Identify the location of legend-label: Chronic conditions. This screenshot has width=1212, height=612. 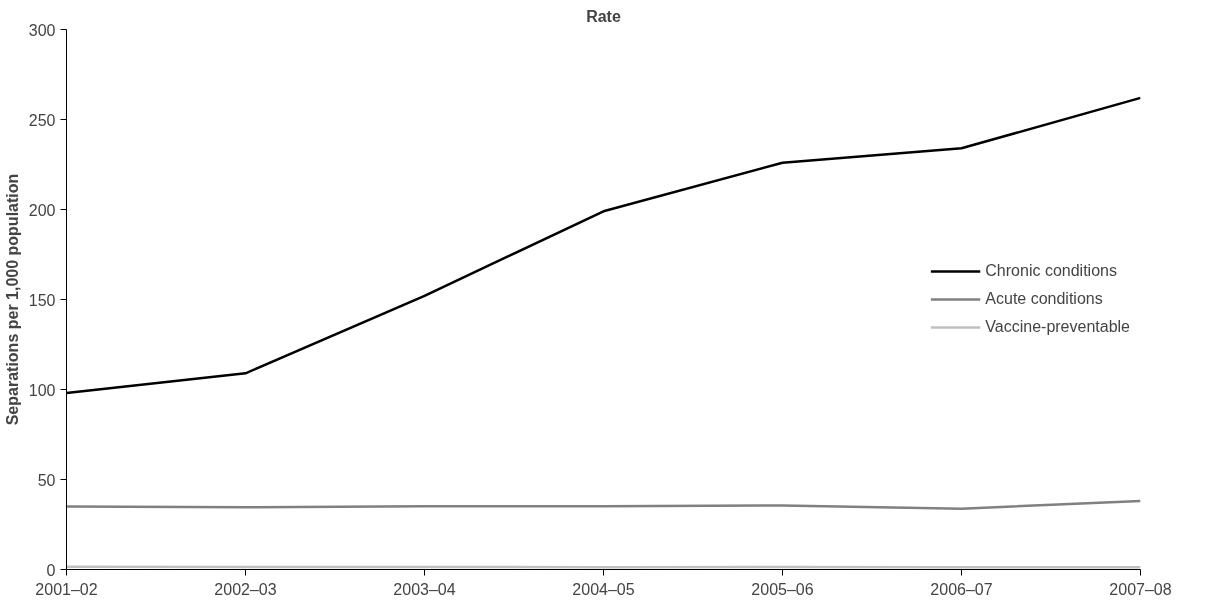
(1051, 271).